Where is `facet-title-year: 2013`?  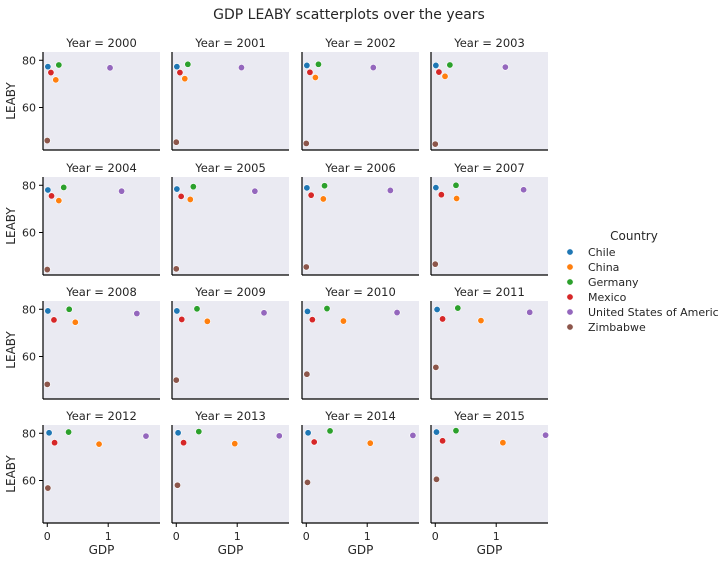 facet-title-year: 2013 is located at coordinates (251, 416).